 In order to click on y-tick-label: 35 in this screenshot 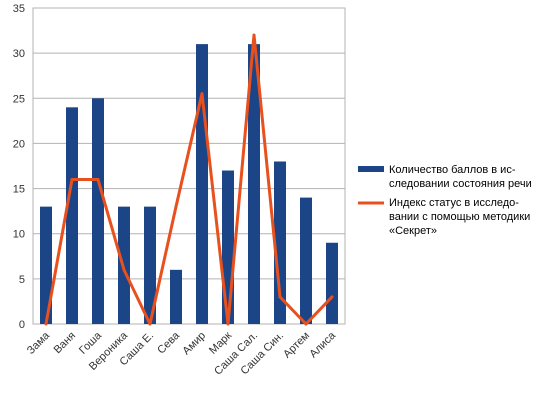, I will do `click(19, 9)`.